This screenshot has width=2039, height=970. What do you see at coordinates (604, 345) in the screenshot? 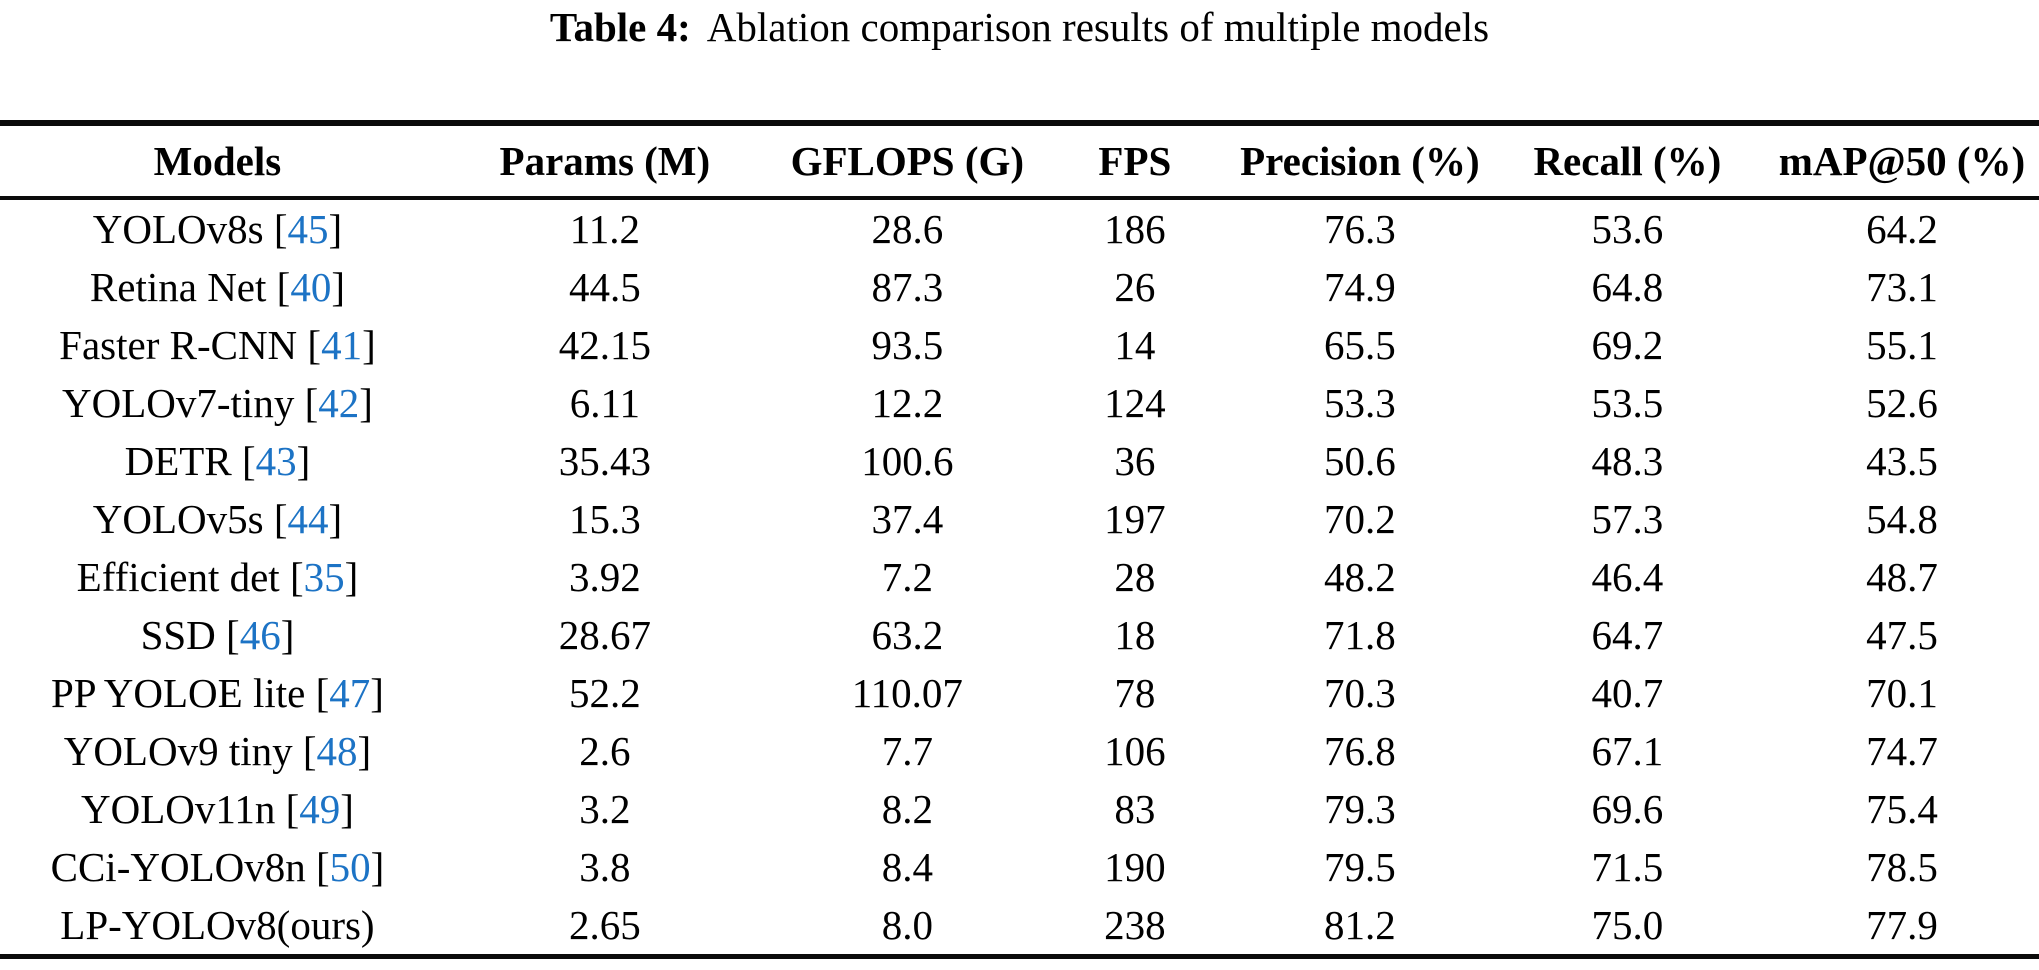
I see `params-cell: 42.15` at bounding box center [604, 345].